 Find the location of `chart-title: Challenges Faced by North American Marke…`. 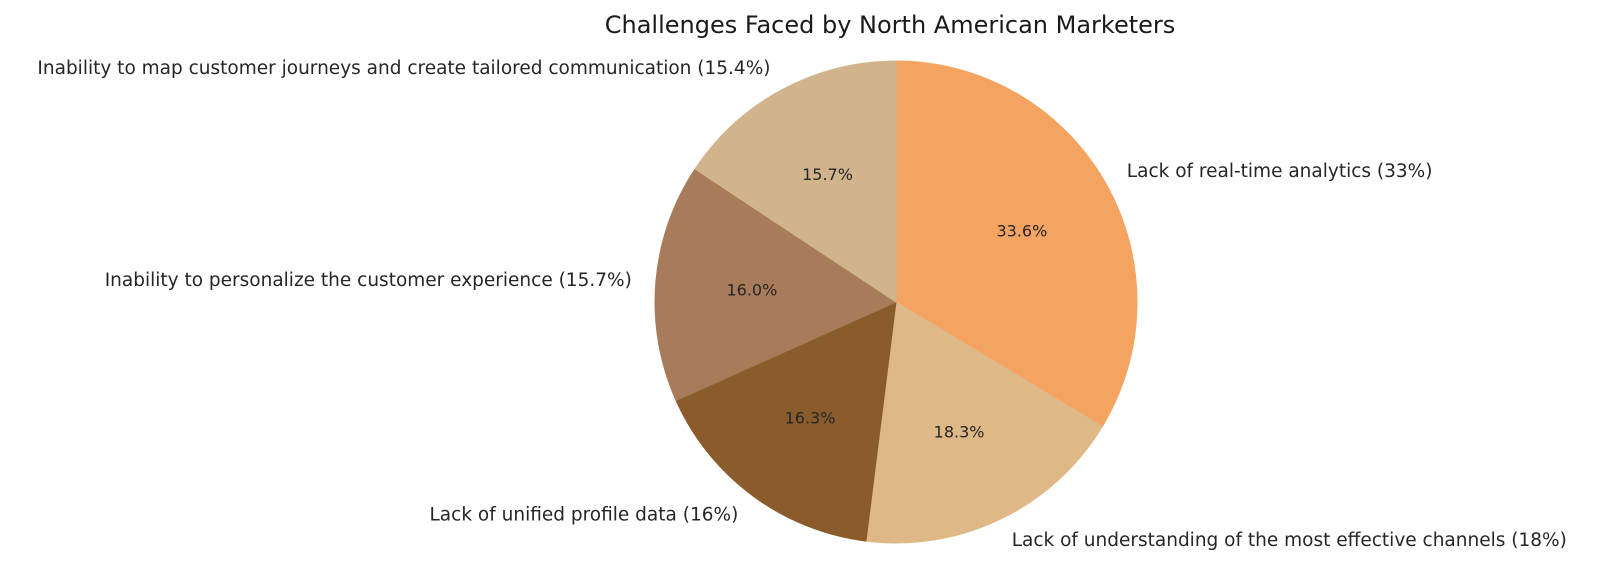

chart-title: Challenges Faced by North American Marke… is located at coordinates (890, 25).